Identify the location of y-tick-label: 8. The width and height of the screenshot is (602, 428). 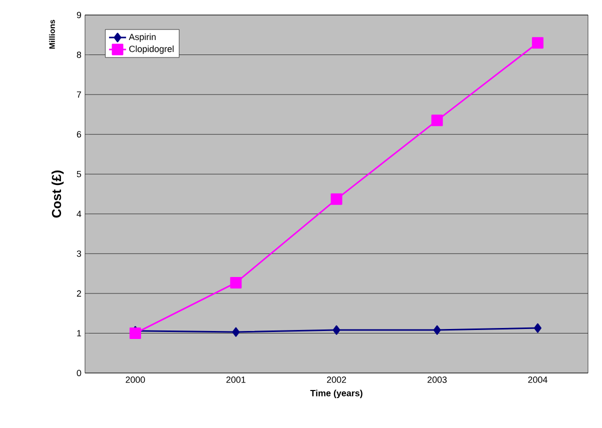
(79, 55).